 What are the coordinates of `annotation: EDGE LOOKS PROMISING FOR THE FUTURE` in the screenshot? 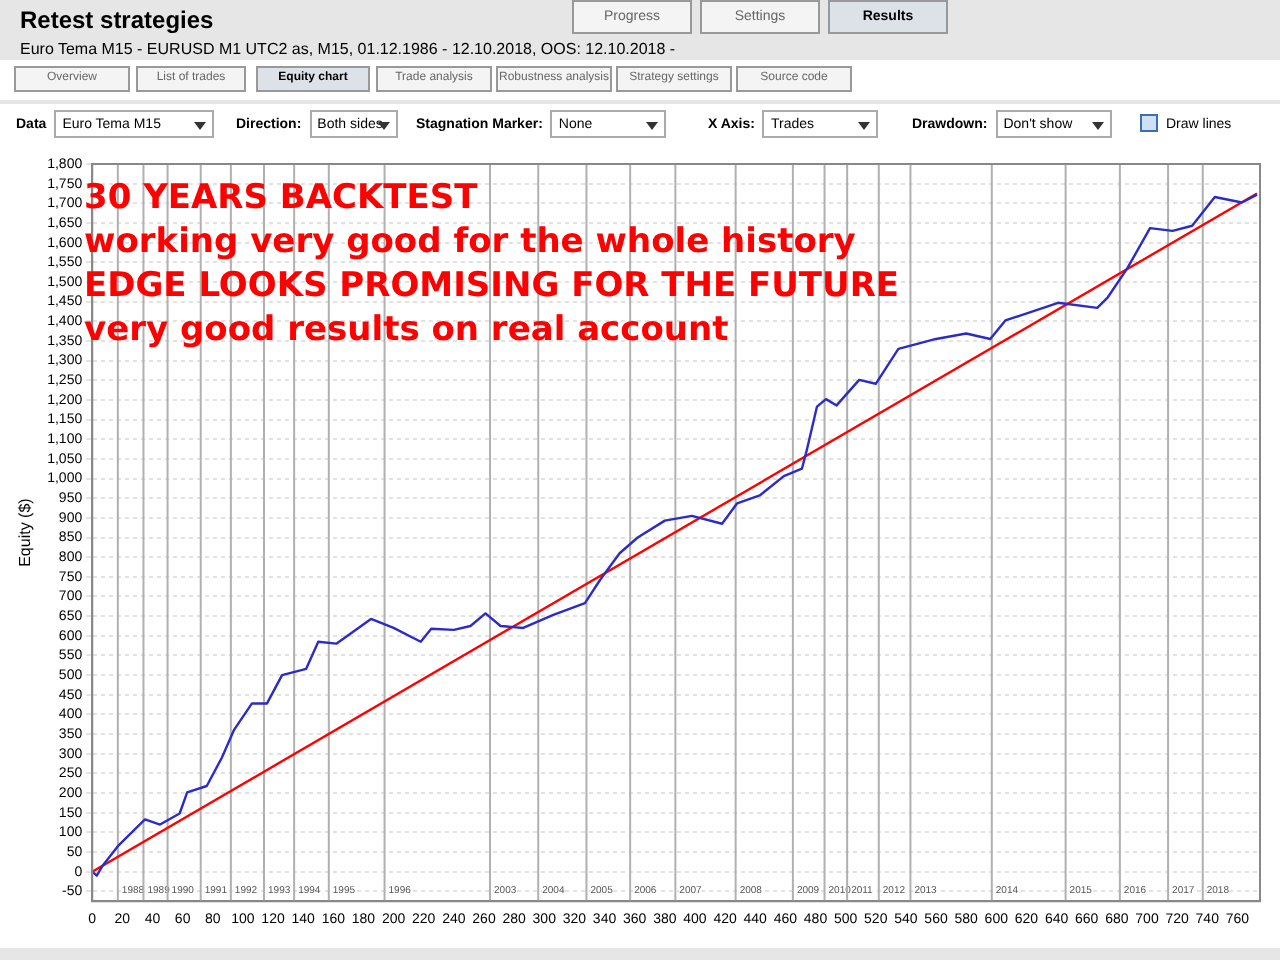 It's located at (492, 286).